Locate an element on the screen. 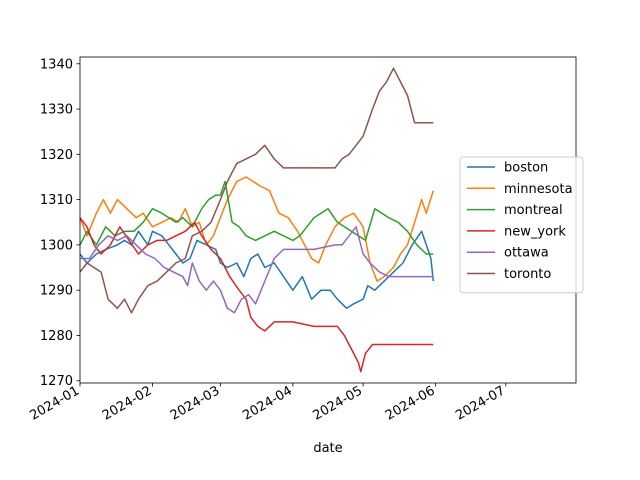  y-tick-label: 1310 is located at coordinates (56, 200).